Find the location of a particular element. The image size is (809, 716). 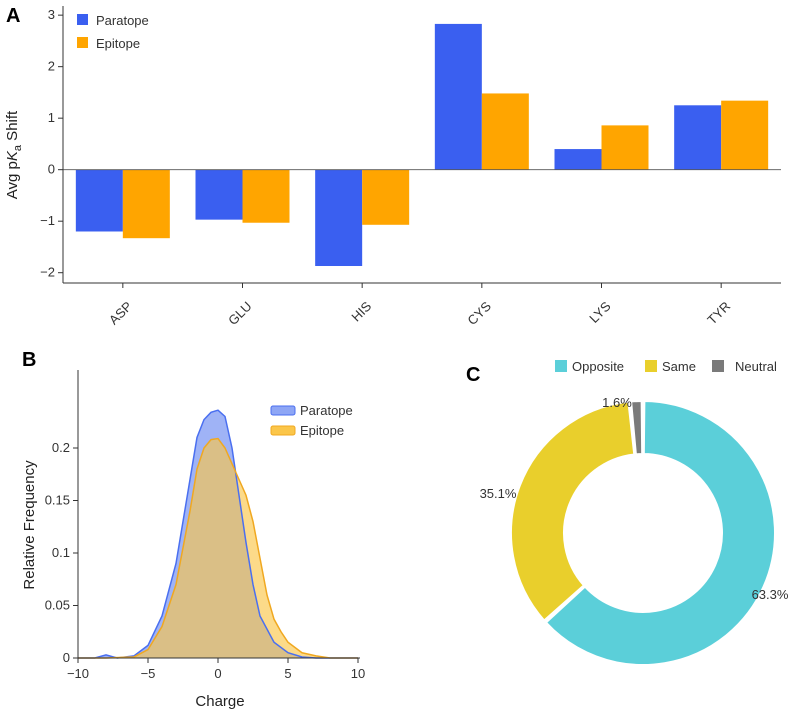

y-tick-label: 0 is located at coordinates (51, 169).